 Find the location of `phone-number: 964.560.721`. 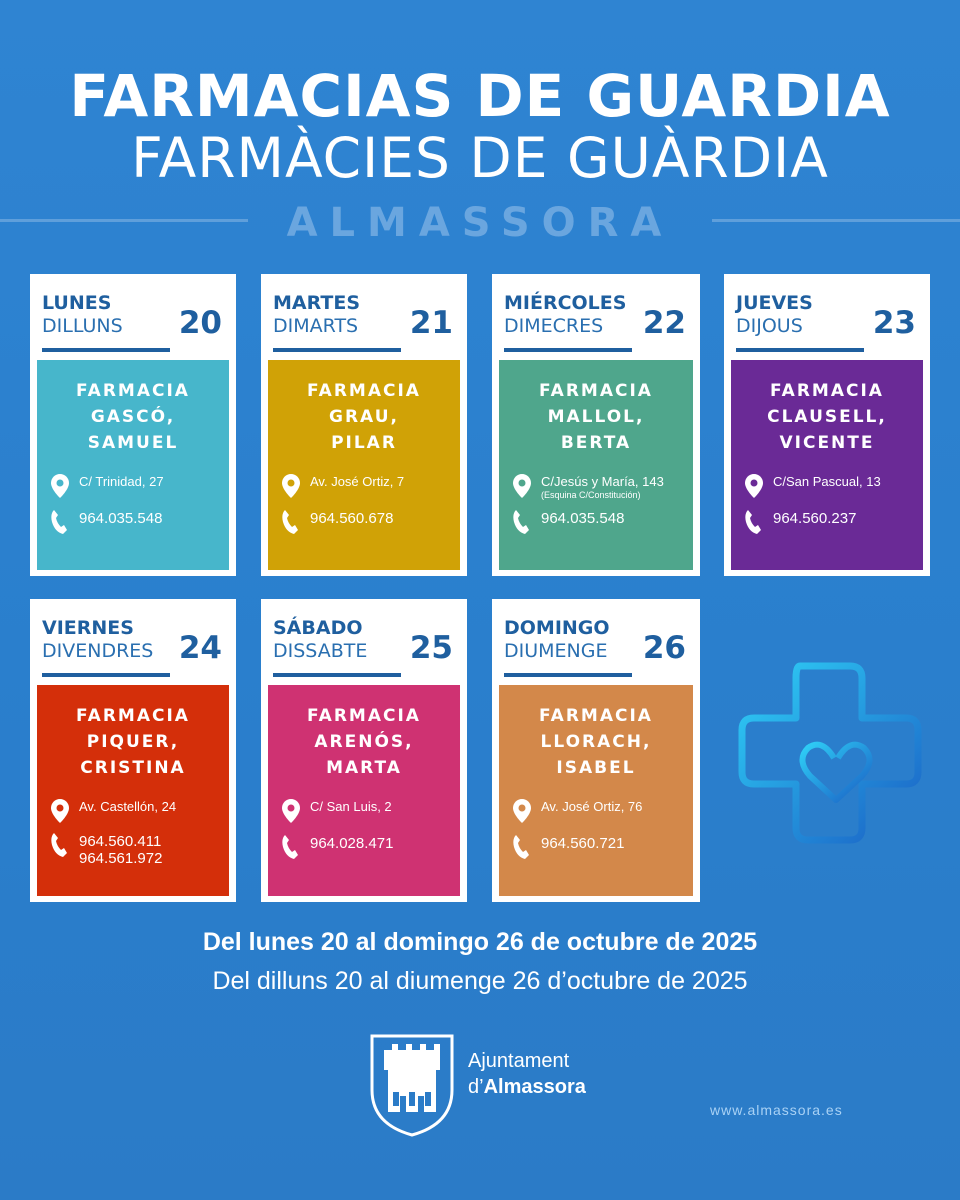

phone-number: 964.560.721 is located at coordinates (583, 843).